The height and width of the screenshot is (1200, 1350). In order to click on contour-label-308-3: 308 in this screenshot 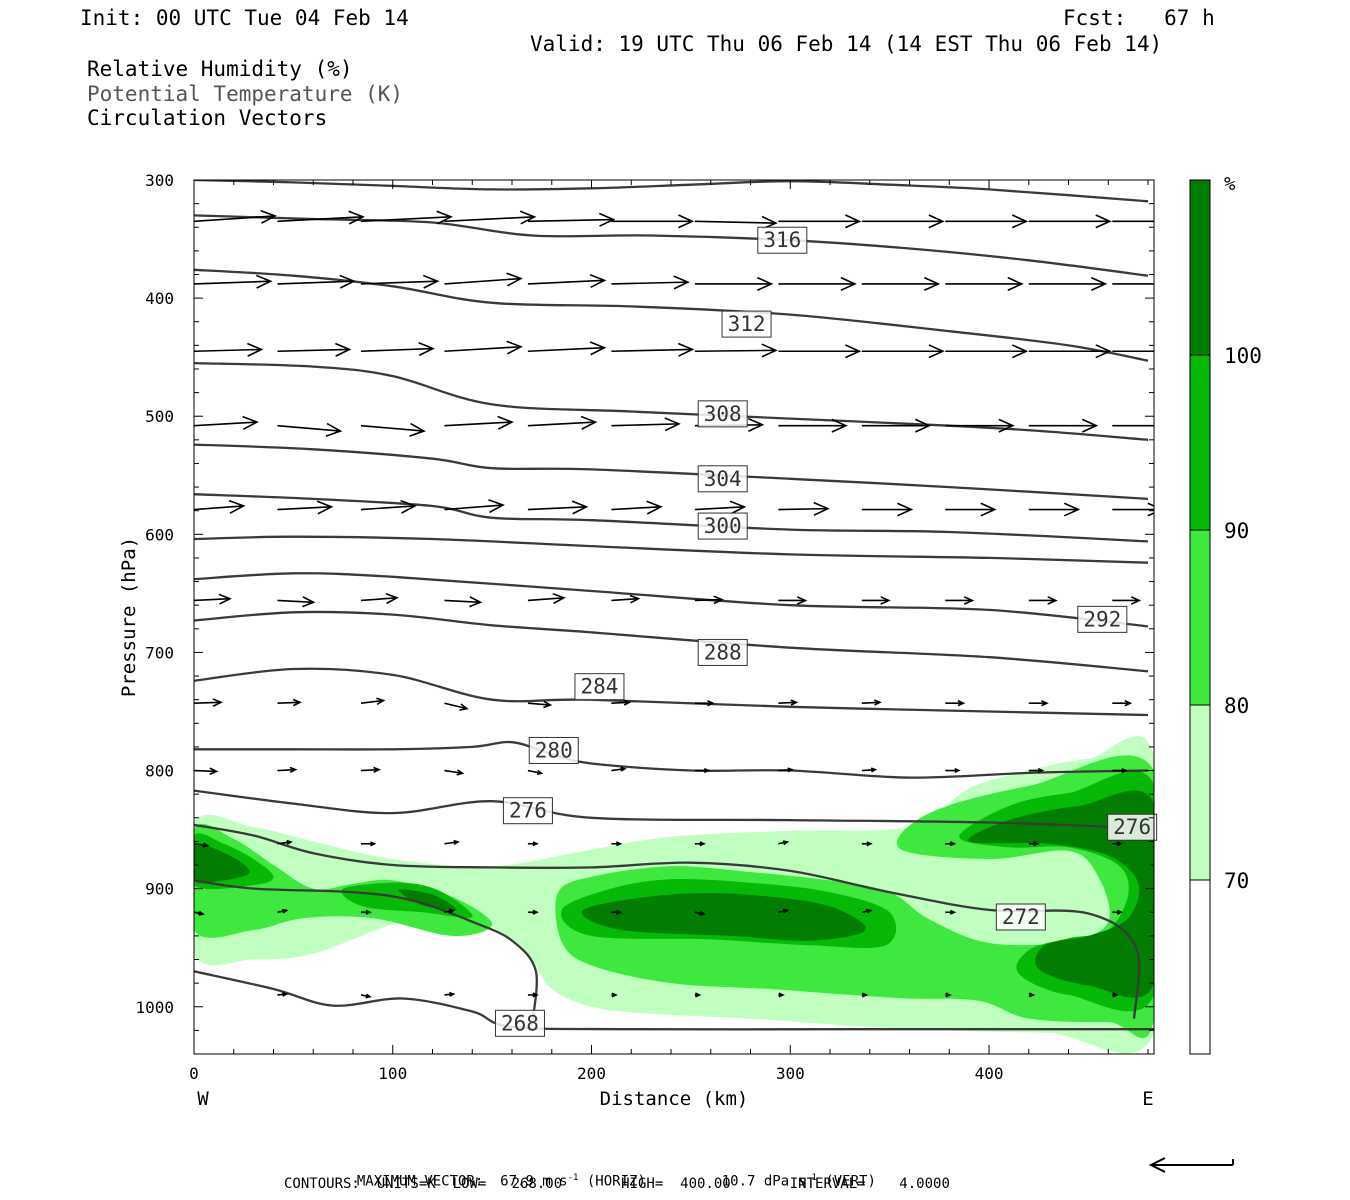, I will do `click(722, 414)`.